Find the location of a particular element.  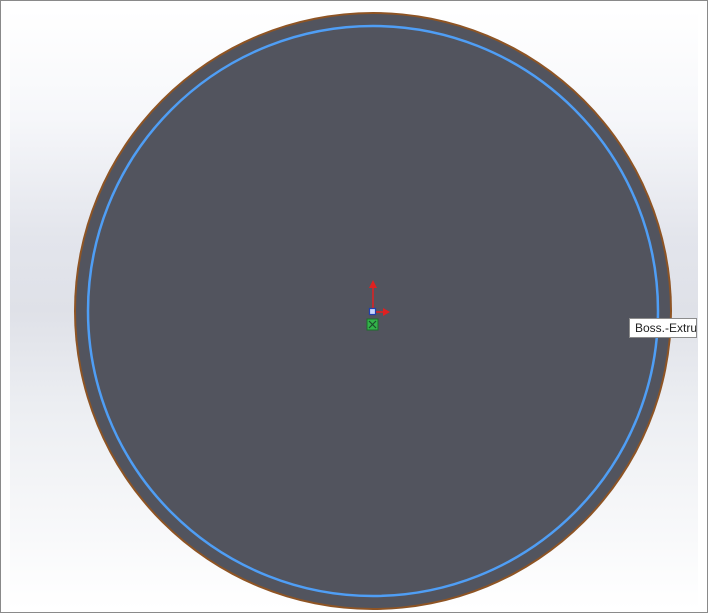

fix-relation-icon is located at coordinates (372, 324).